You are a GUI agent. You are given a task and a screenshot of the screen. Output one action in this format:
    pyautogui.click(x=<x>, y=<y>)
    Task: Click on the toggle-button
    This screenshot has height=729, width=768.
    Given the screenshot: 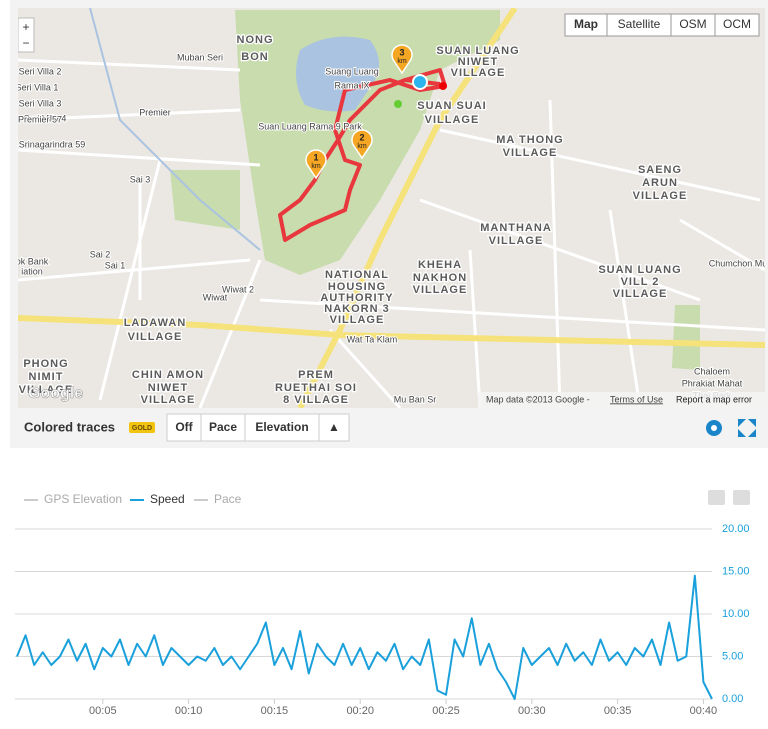 What is the action you would take?
    pyautogui.click(x=334, y=427)
    